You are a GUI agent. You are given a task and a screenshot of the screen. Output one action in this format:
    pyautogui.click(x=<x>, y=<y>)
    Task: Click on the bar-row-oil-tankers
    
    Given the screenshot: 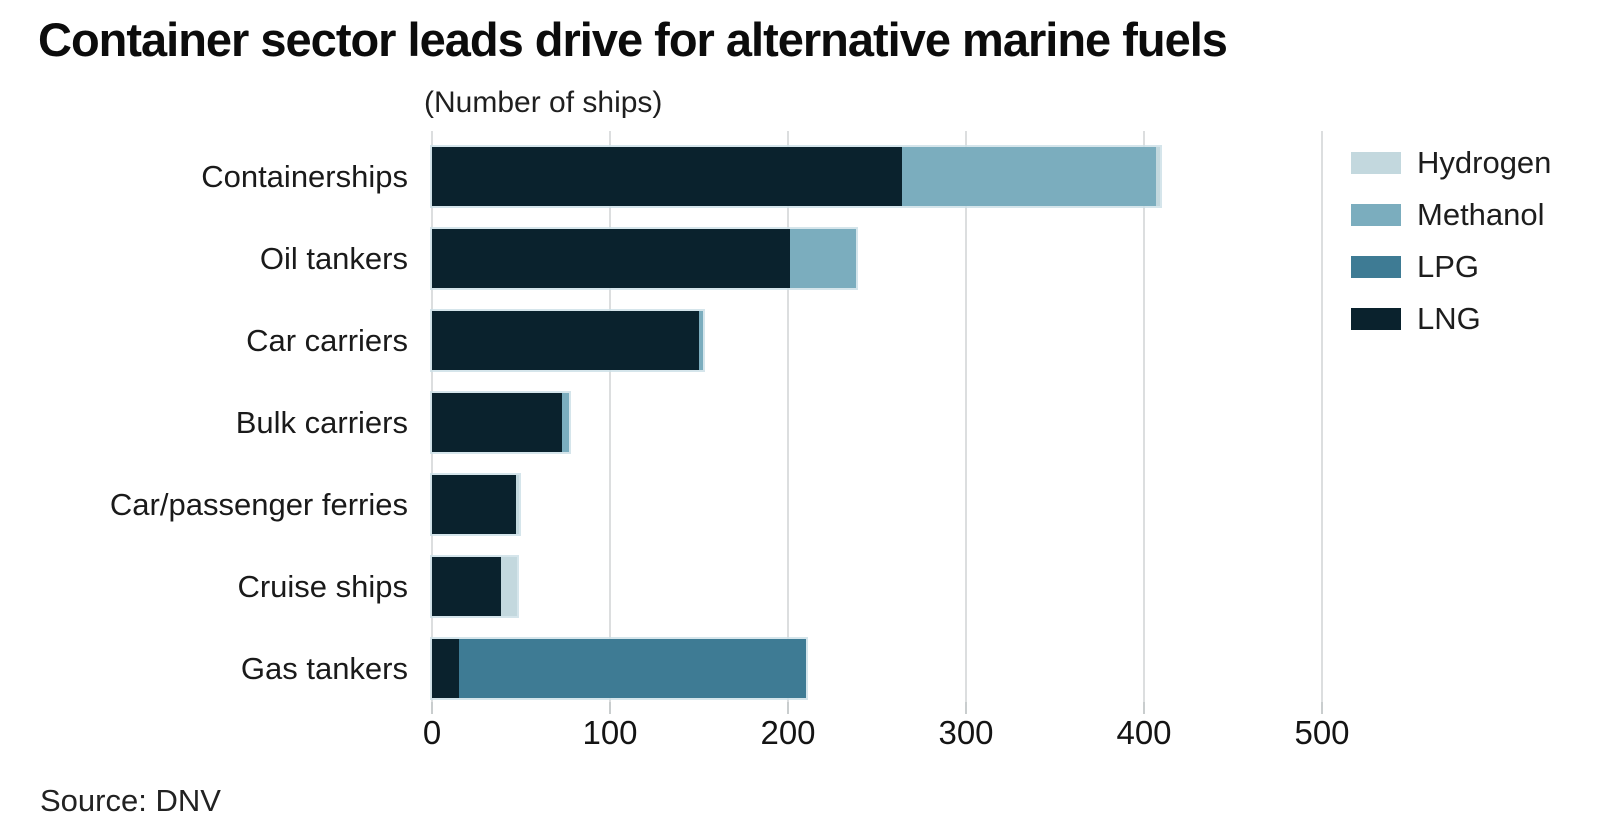 What is the action you would take?
    pyautogui.click(x=644, y=258)
    